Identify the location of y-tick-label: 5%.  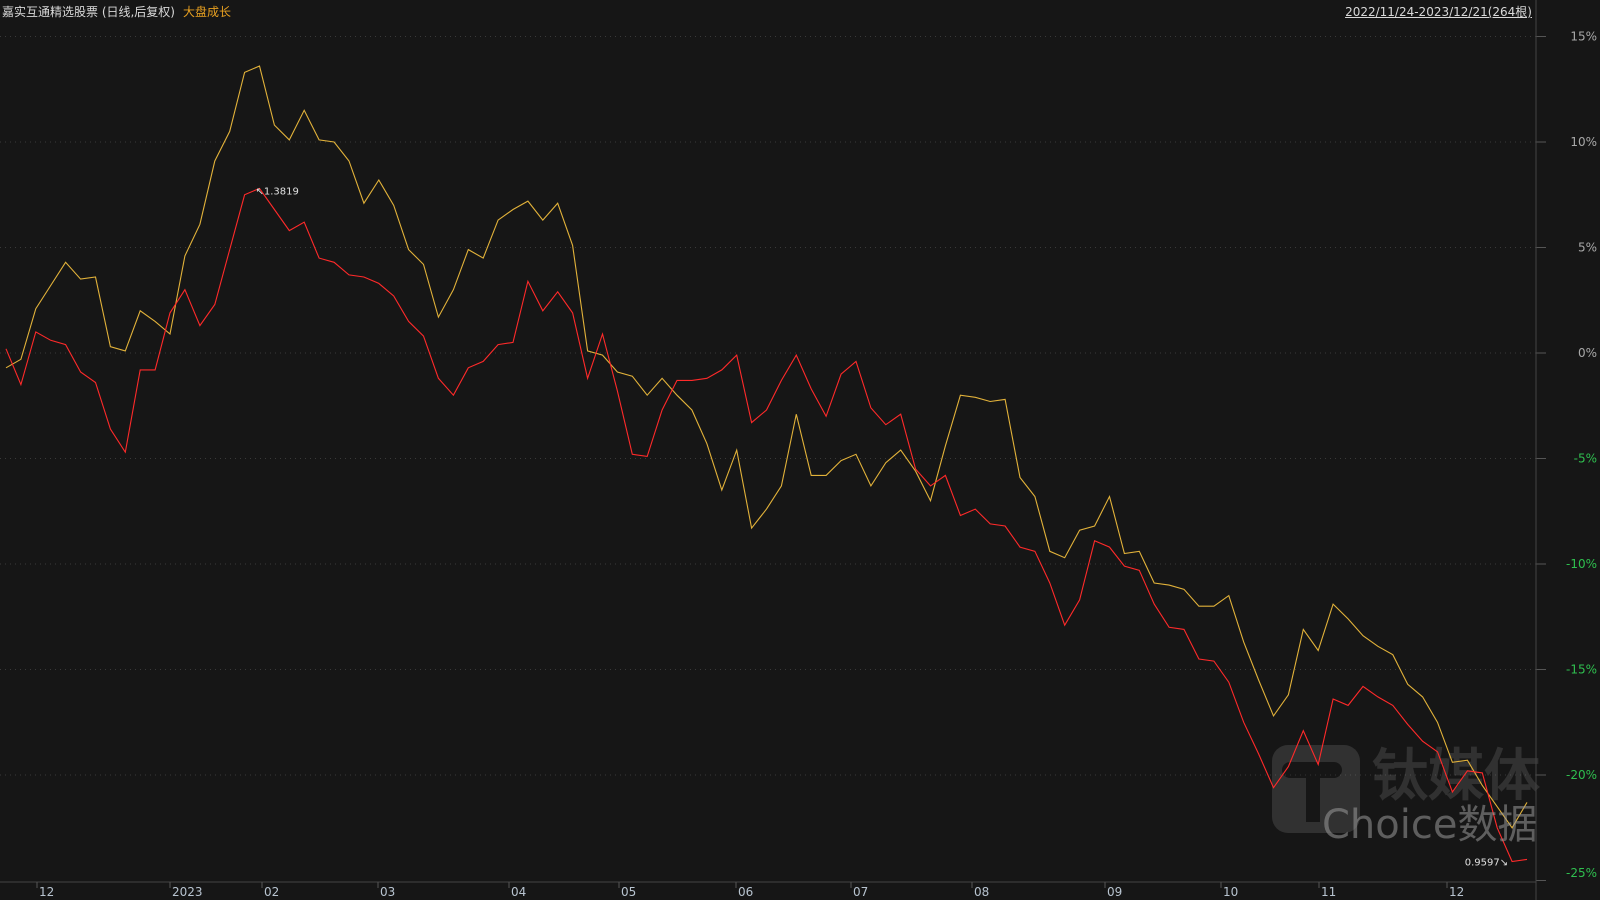
(1587, 248).